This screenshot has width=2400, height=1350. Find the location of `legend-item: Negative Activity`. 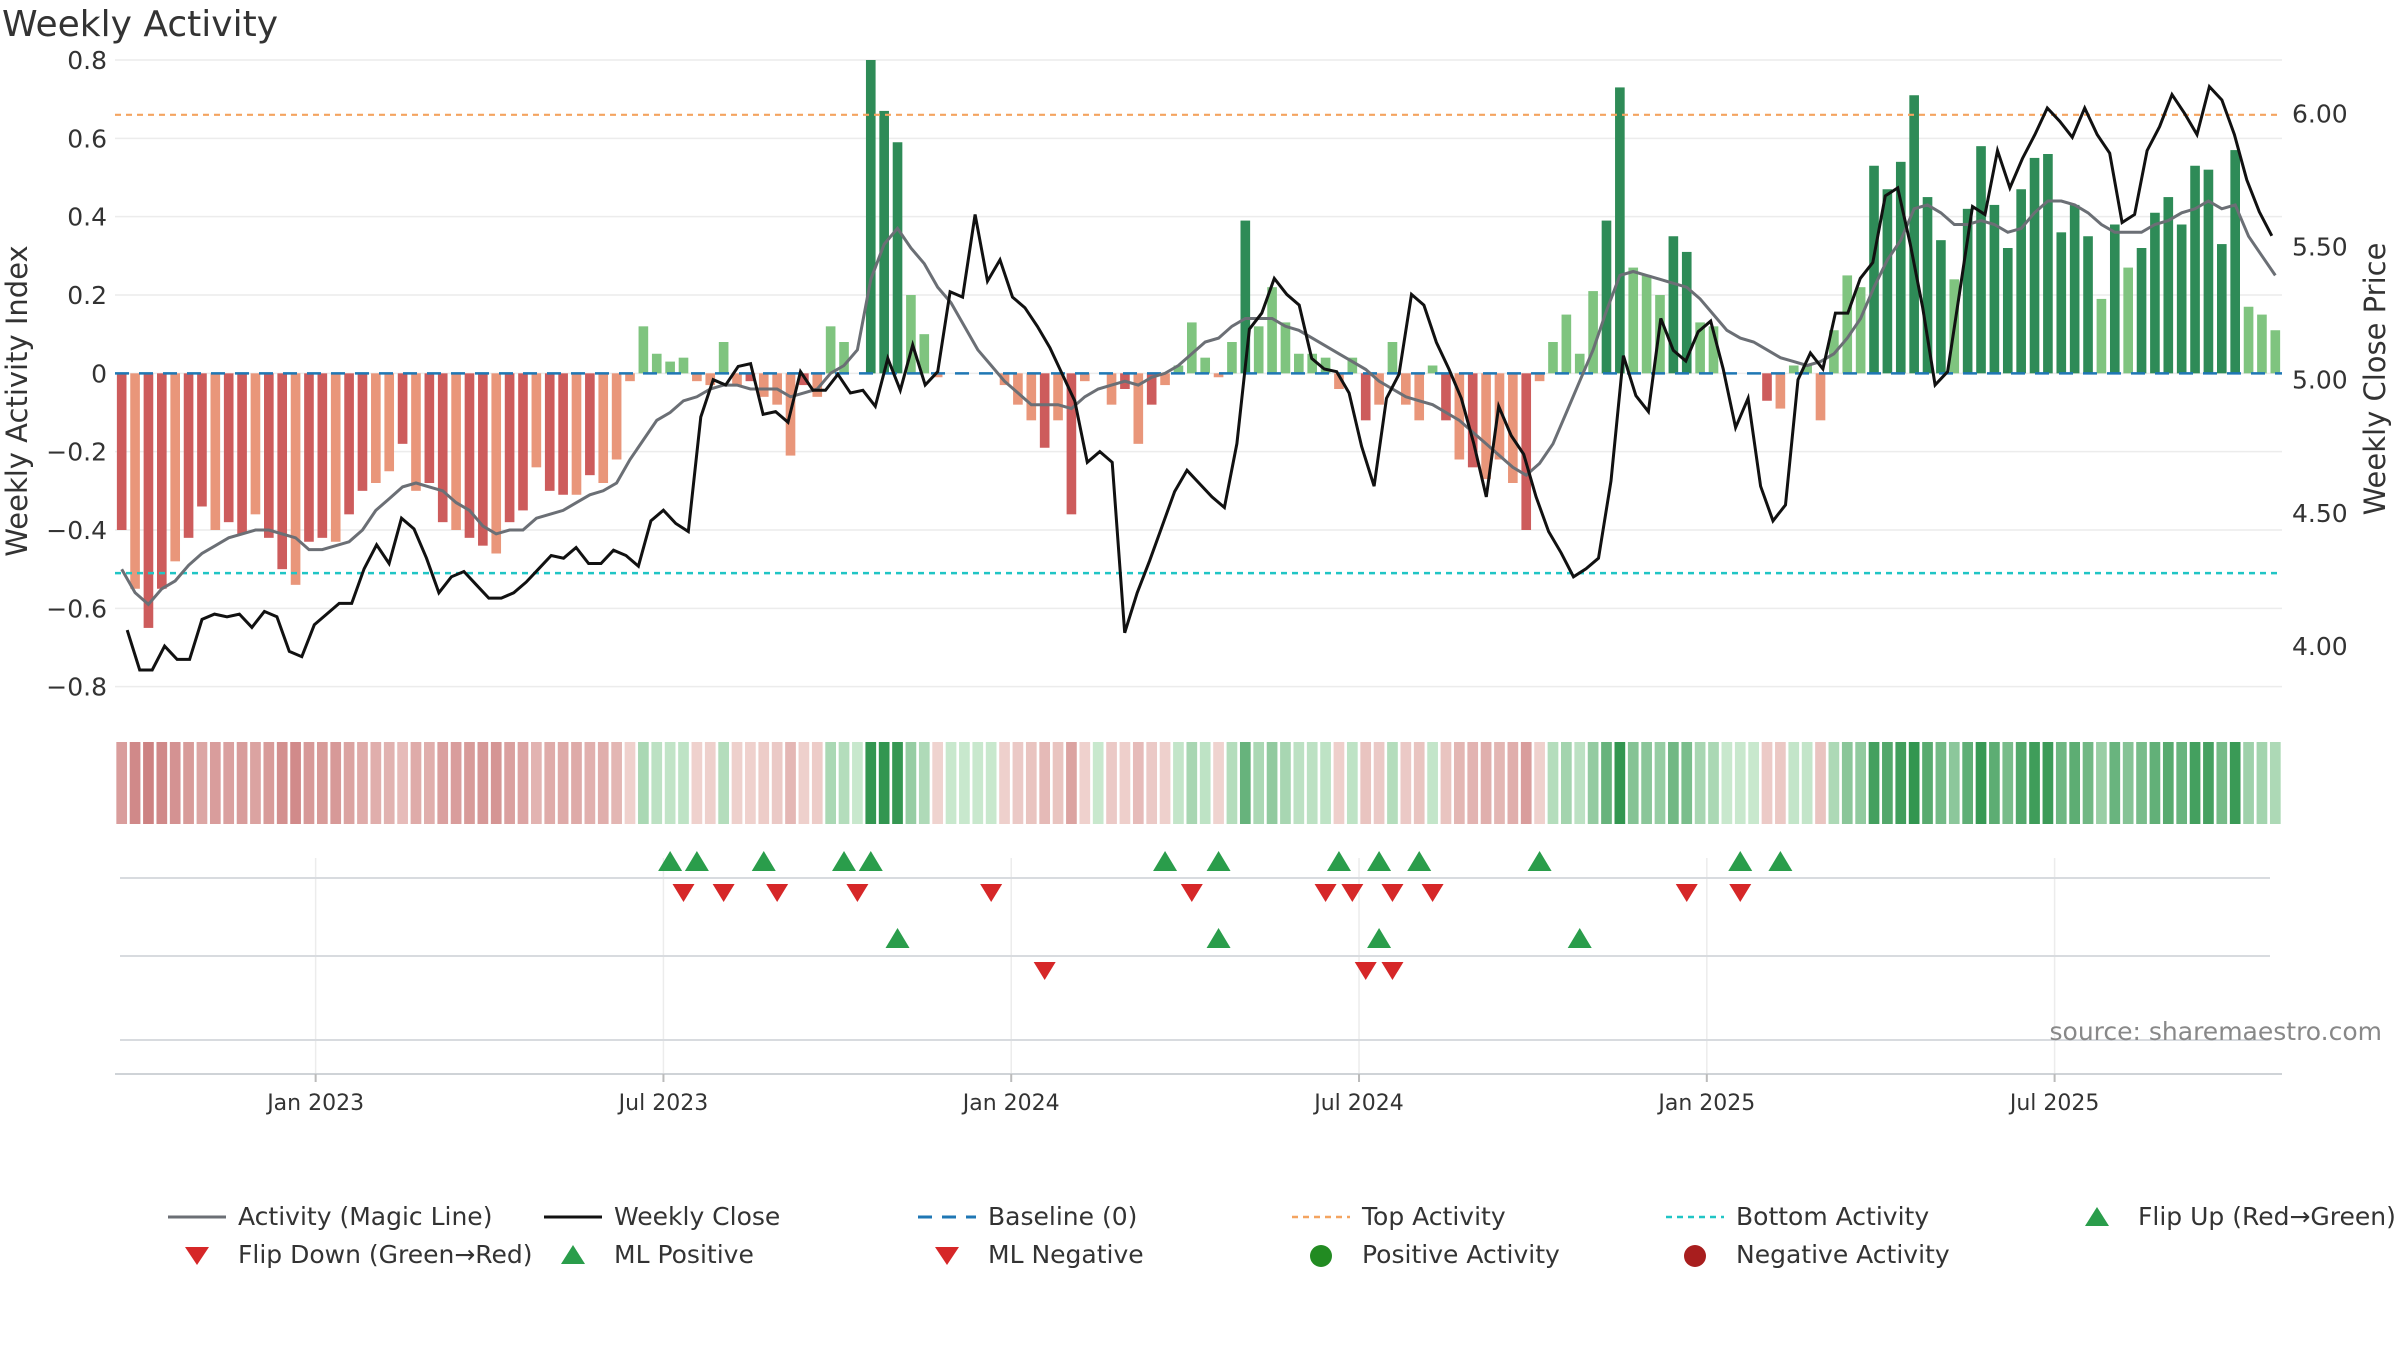

legend-item: Negative Activity is located at coordinates (1817, 1254).